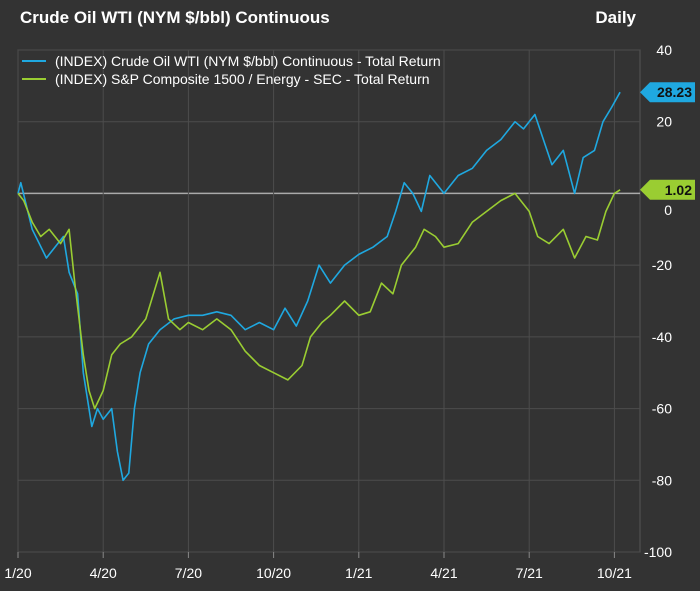 The width and height of the screenshot is (700, 591). Describe the element at coordinates (662, 409) in the screenshot. I see `y-tick-label: -60` at that location.